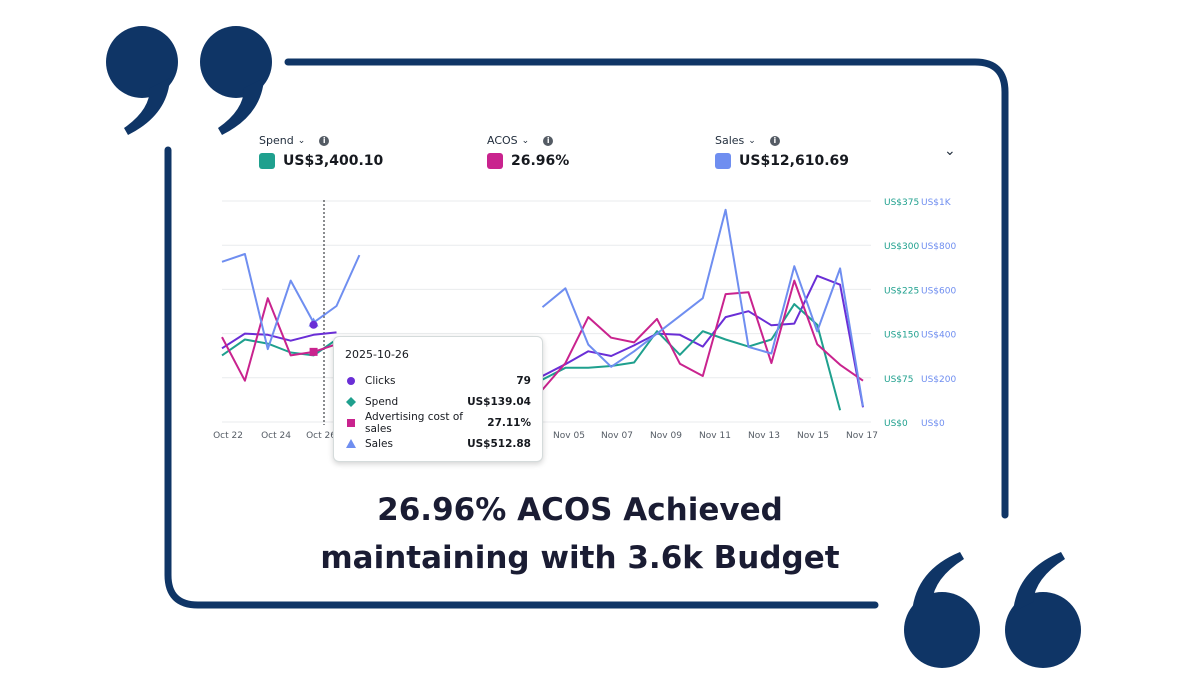 The width and height of the screenshot is (1200, 675). I want to click on diamond-marker-icon, so click(351, 402).